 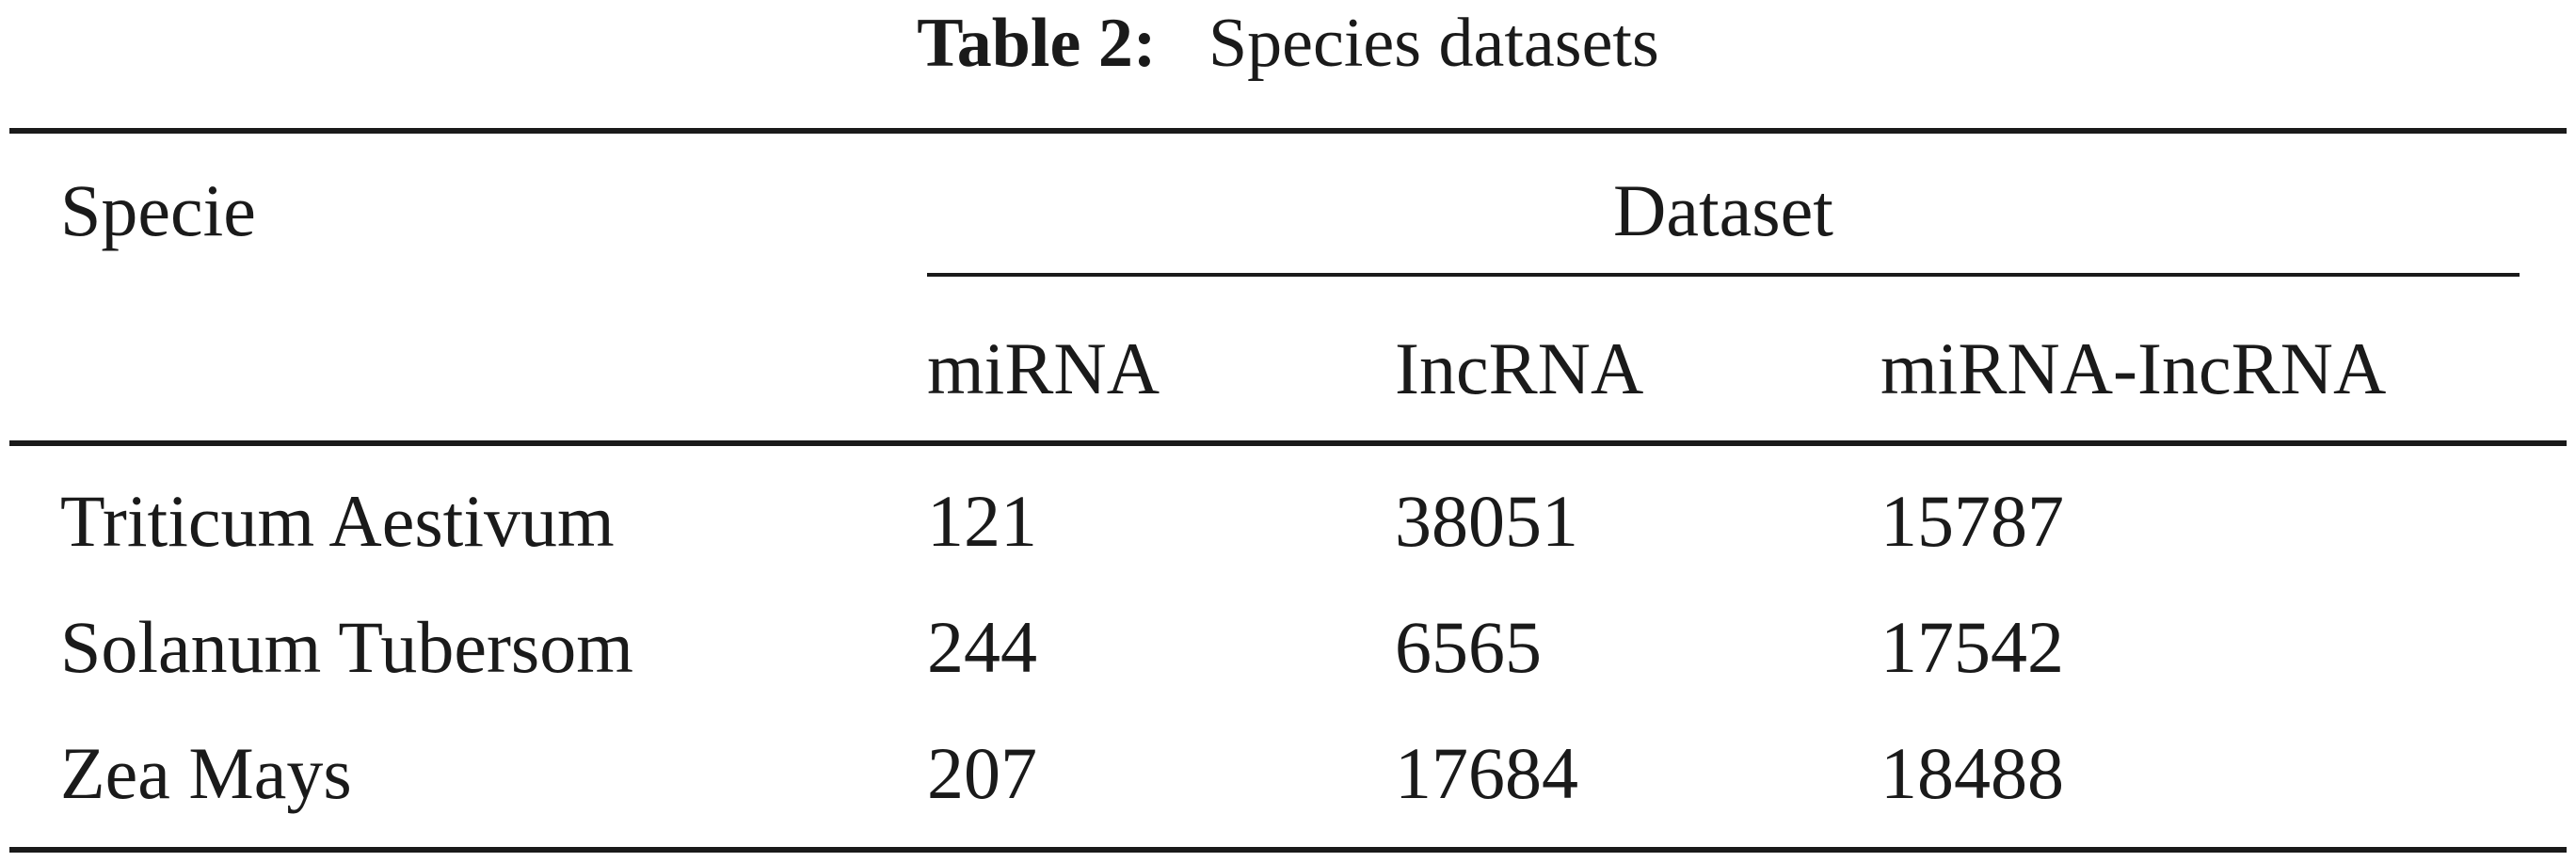 What do you see at coordinates (1723, 211) in the screenshot?
I see `header-dataset: Dataset` at bounding box center [1723, 211].